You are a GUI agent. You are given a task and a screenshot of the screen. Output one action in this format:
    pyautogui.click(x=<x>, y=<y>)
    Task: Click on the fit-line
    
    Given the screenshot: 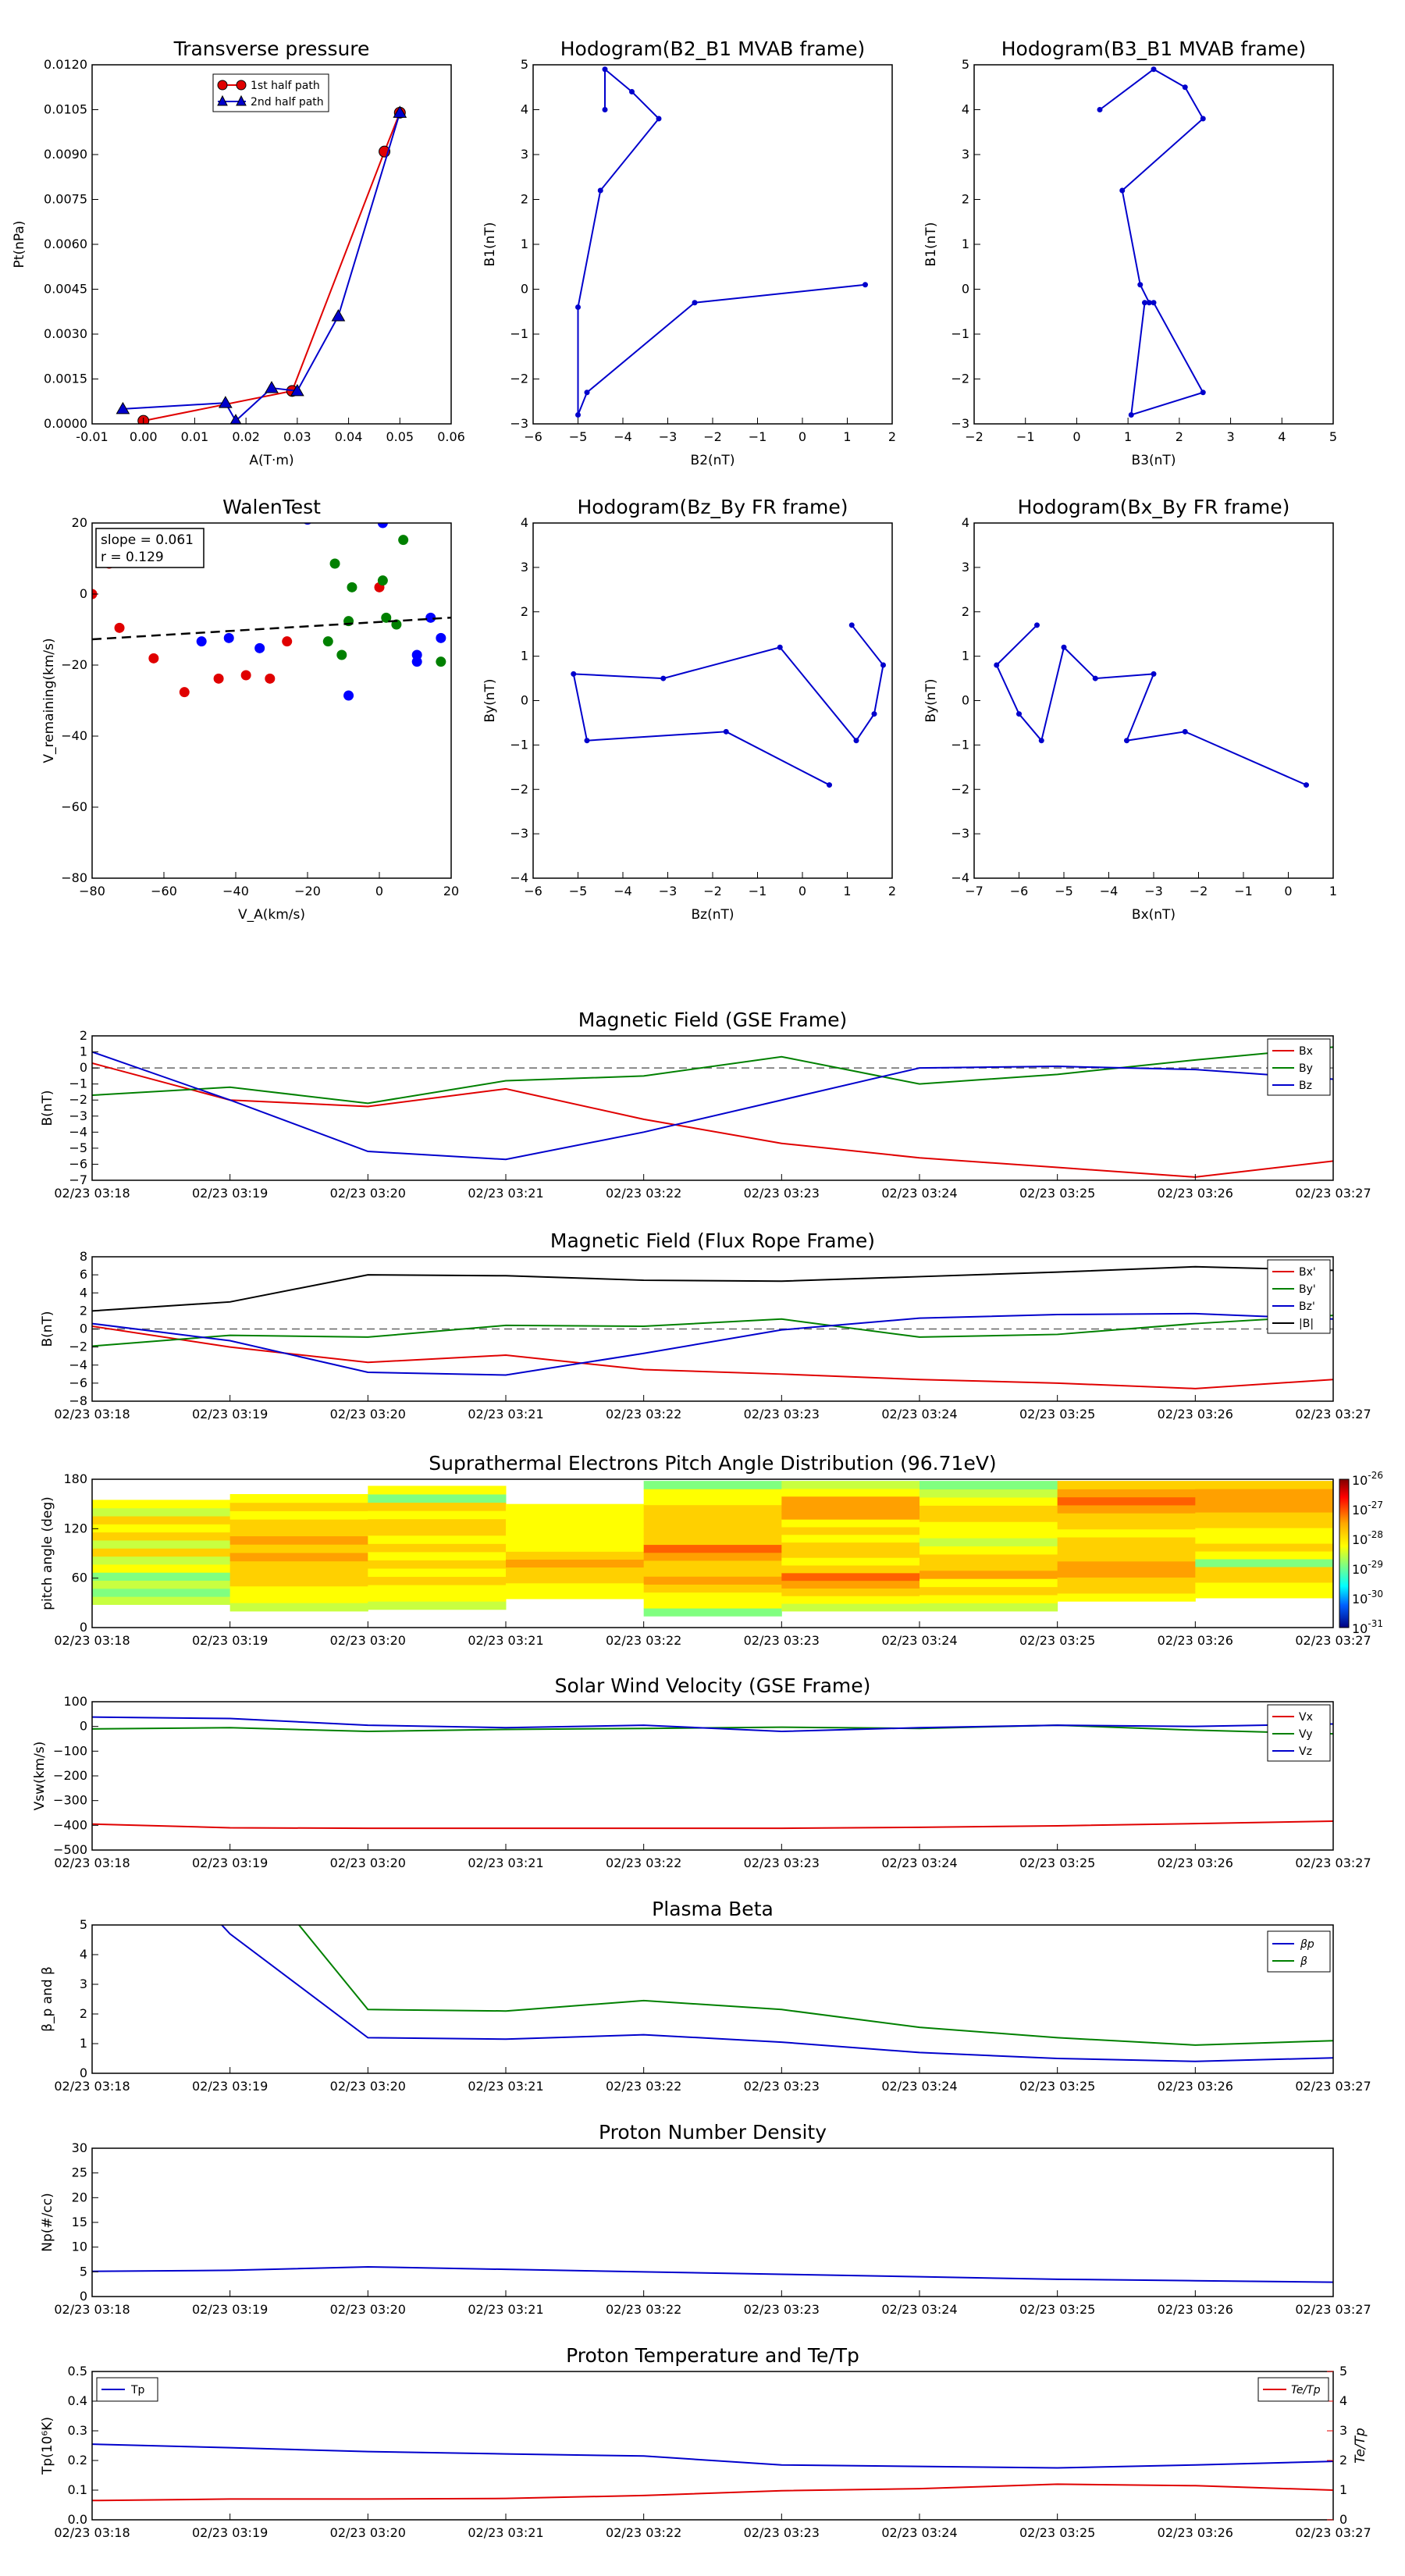 What is the action you would take?
    pyautogui.click(x=271, y=628)
    